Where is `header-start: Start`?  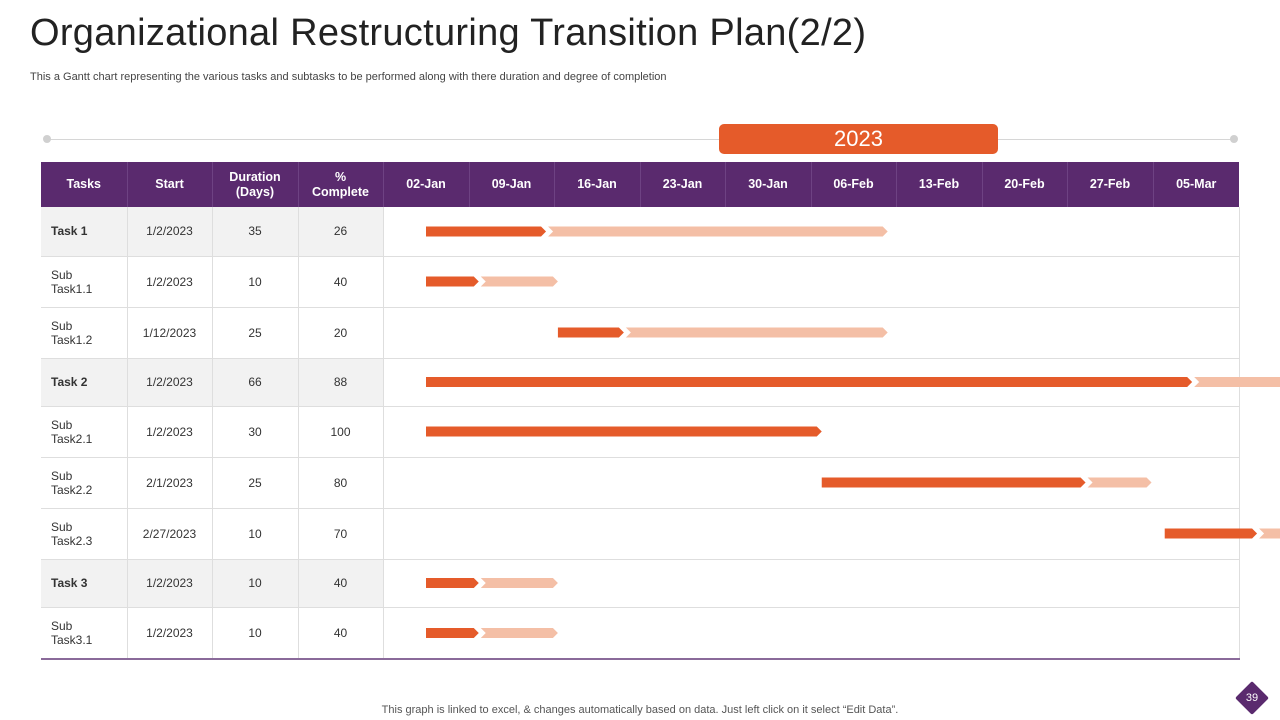 header-start: Start is located at coordinates (170, 184).